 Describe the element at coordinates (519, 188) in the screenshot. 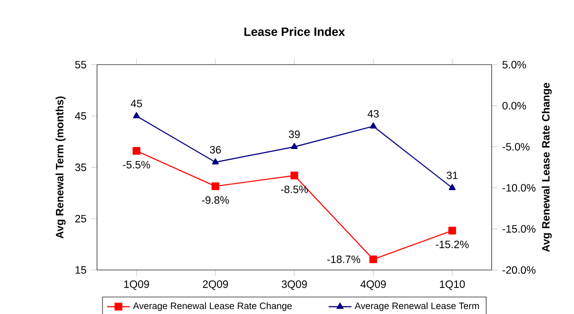

I see `y2-tick-label: -10.0%` at that location.